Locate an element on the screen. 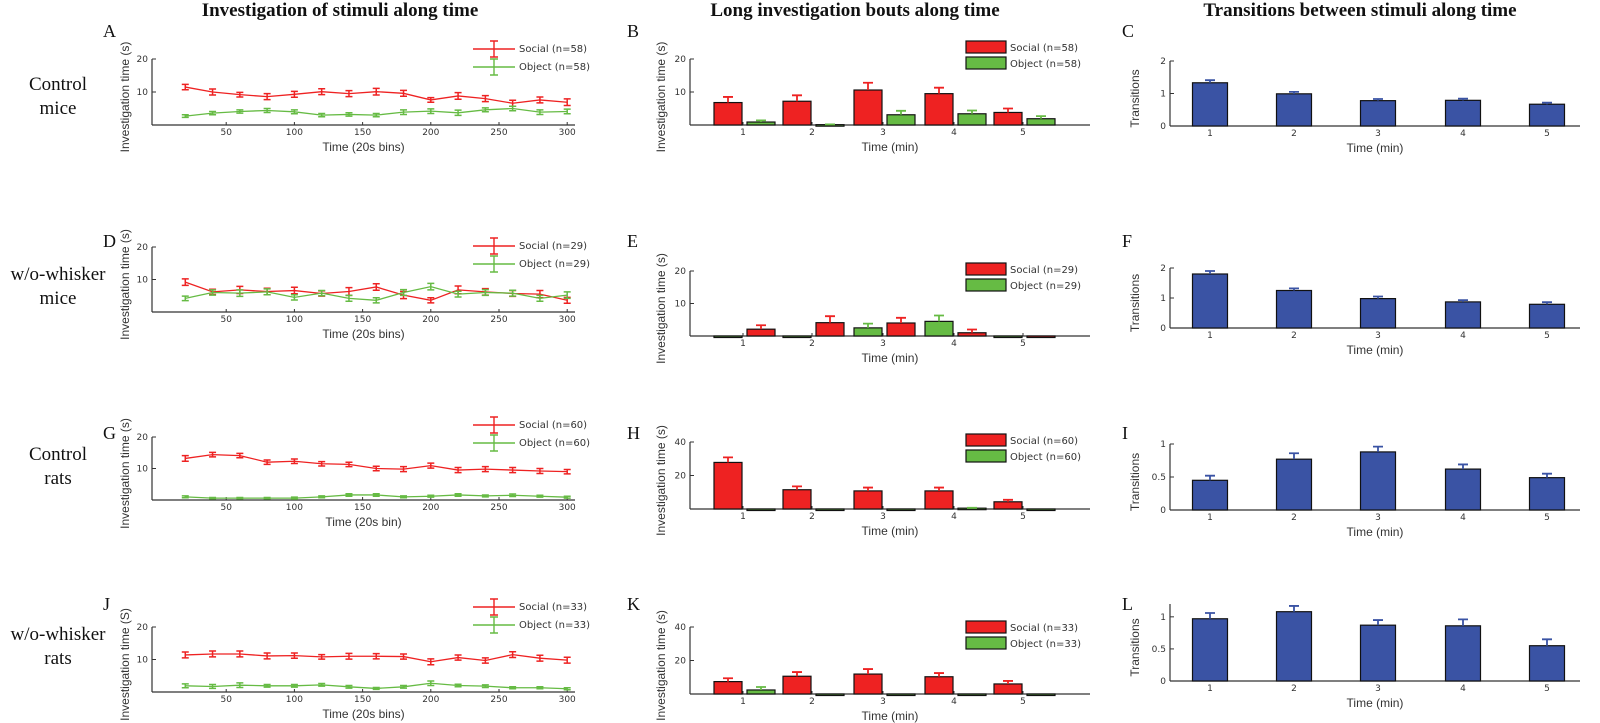 Image resolution: width=1600 pixels, height=723 pixels. panel-letter: J is located at coordinates (106, 604).